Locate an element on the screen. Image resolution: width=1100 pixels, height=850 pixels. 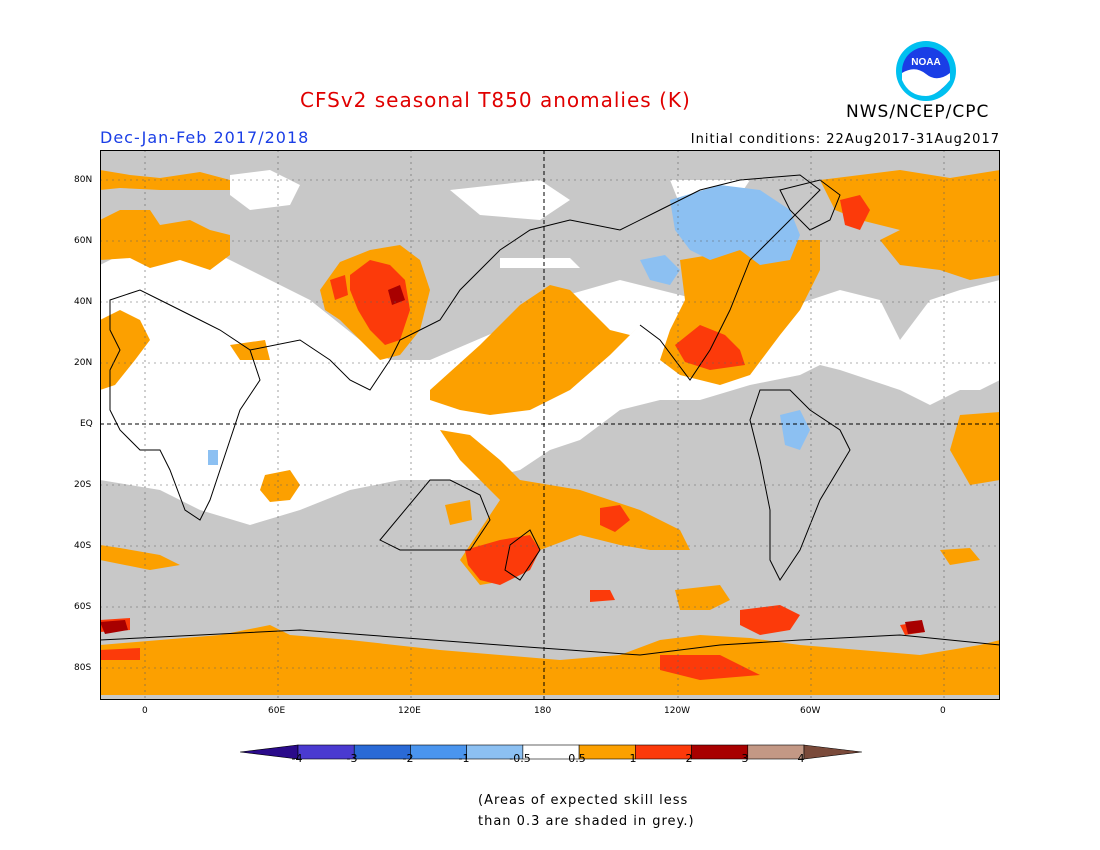
colorbar-label: -0.5 is located at coordinates (520, 758).